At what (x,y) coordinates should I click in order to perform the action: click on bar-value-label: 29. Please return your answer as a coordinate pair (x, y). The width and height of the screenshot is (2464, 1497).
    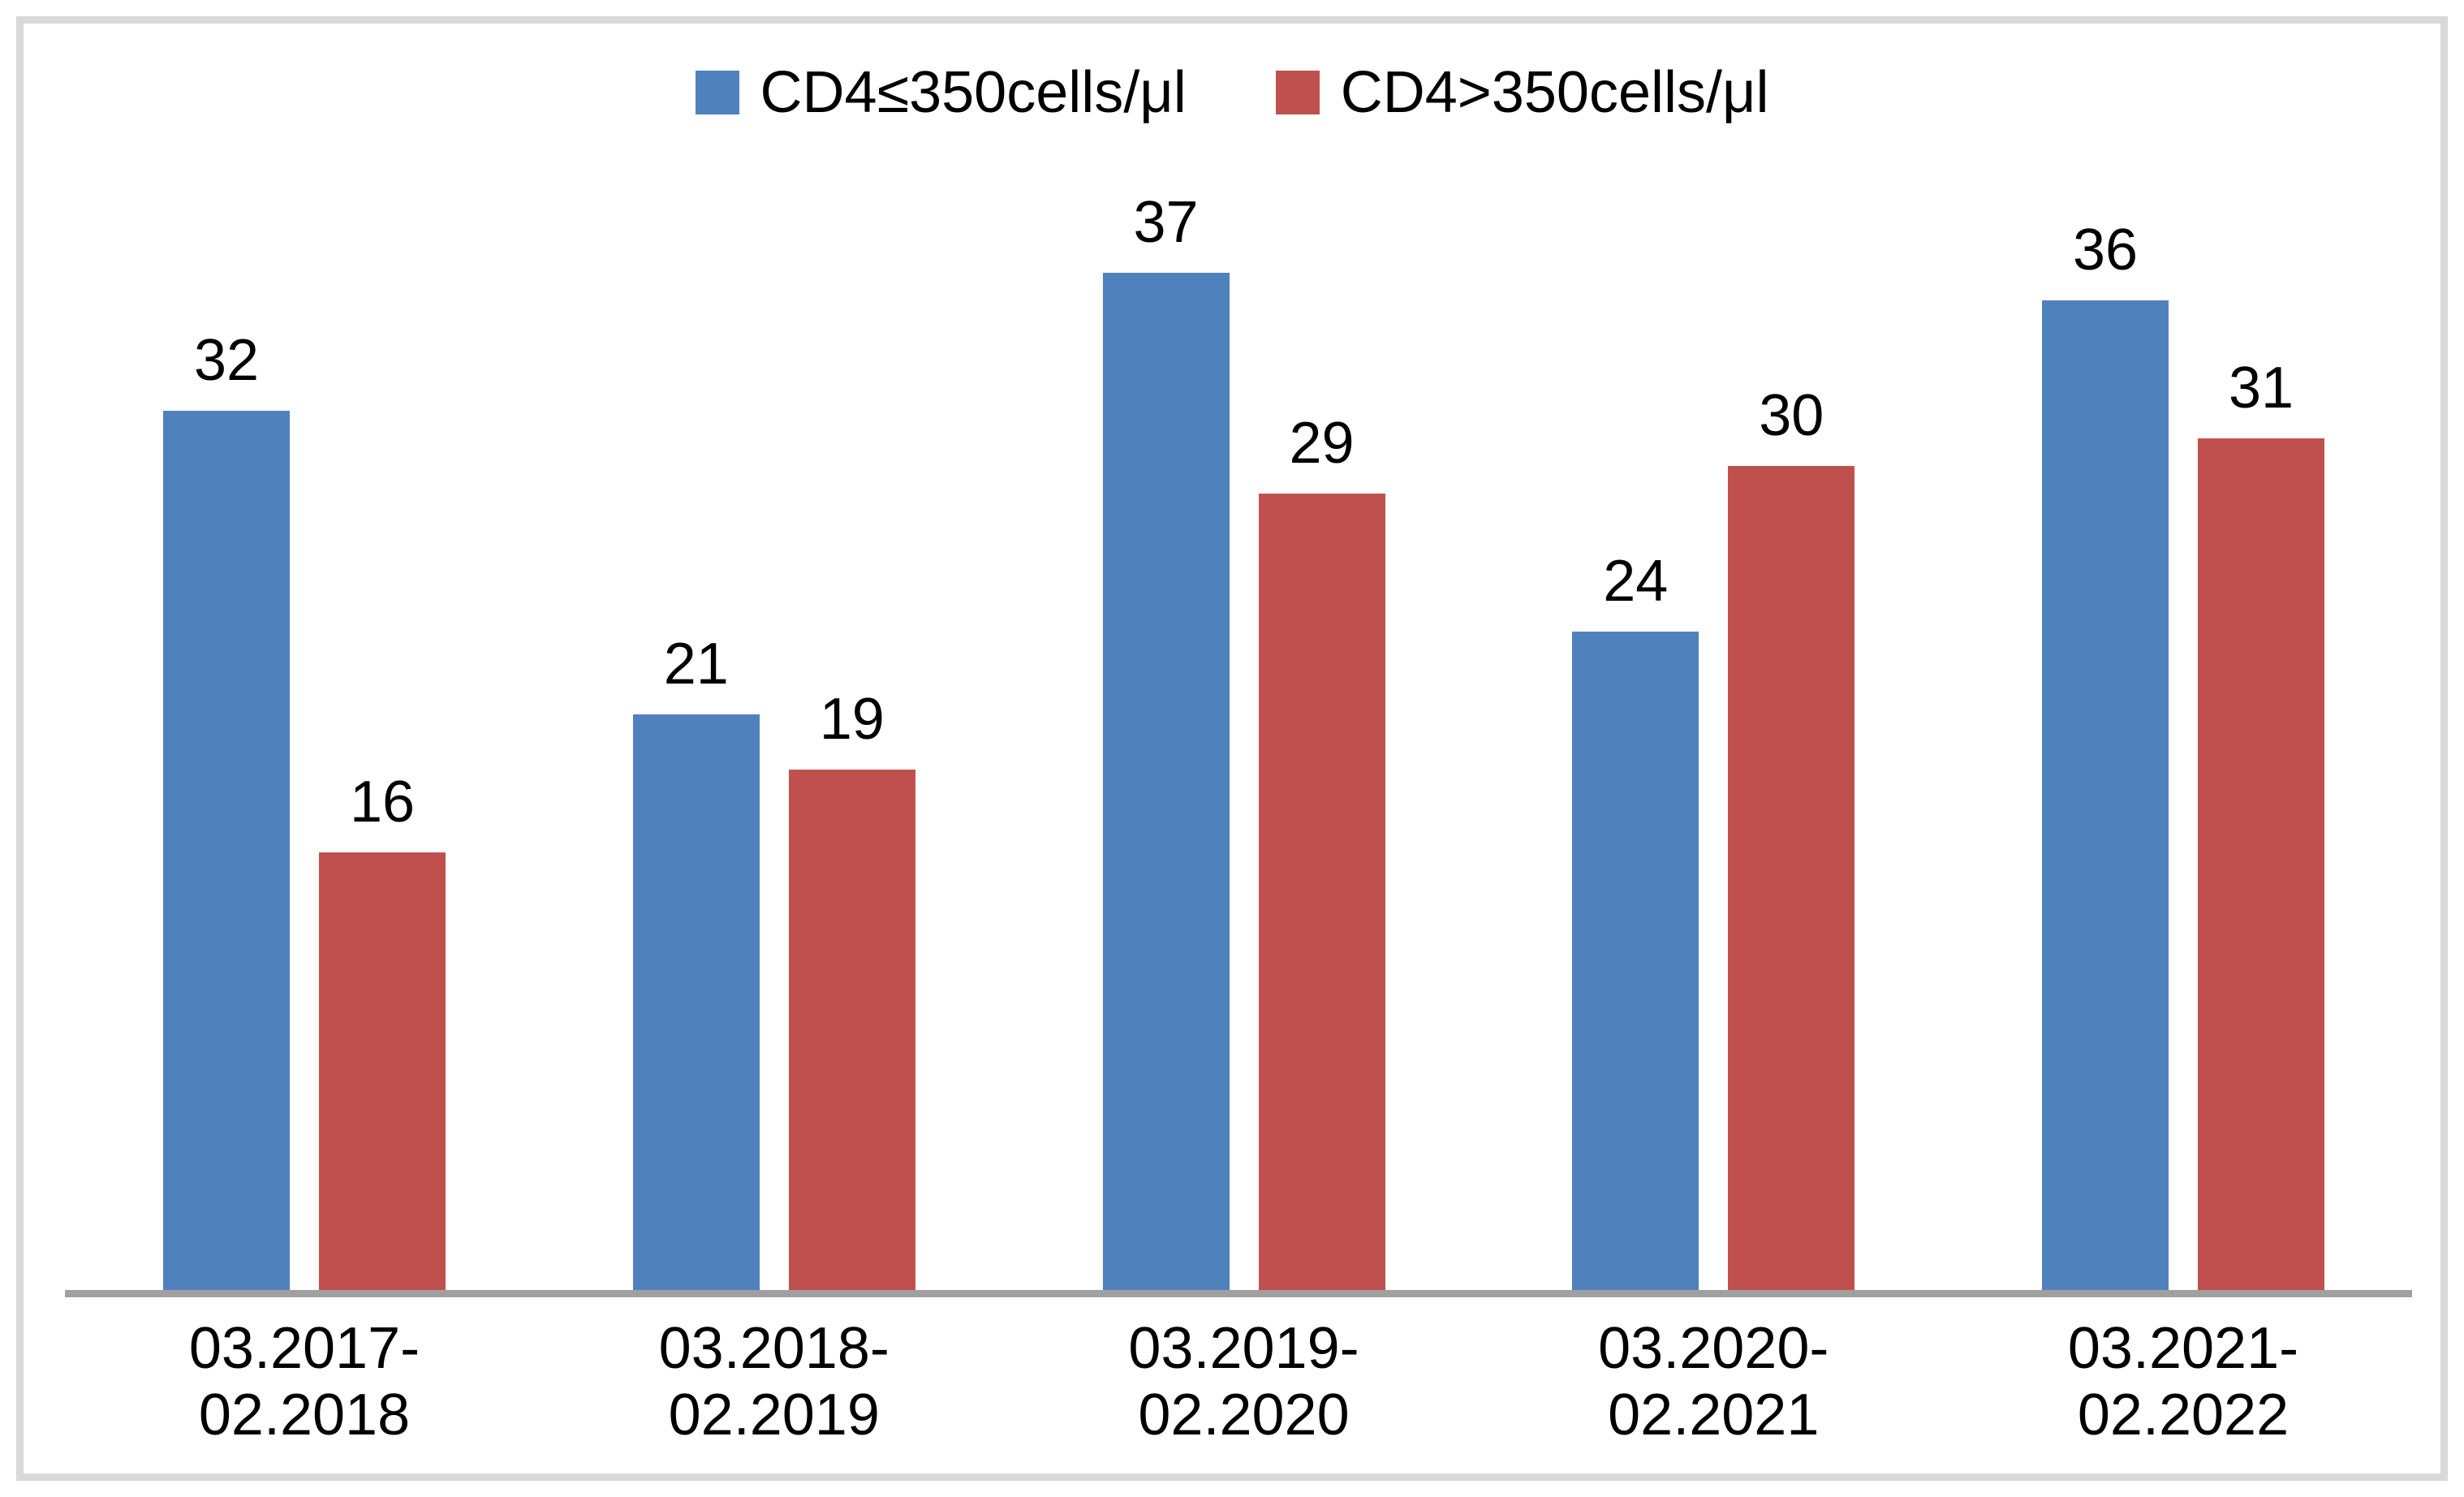
    Looking at the image, I should click on (1322, 443).